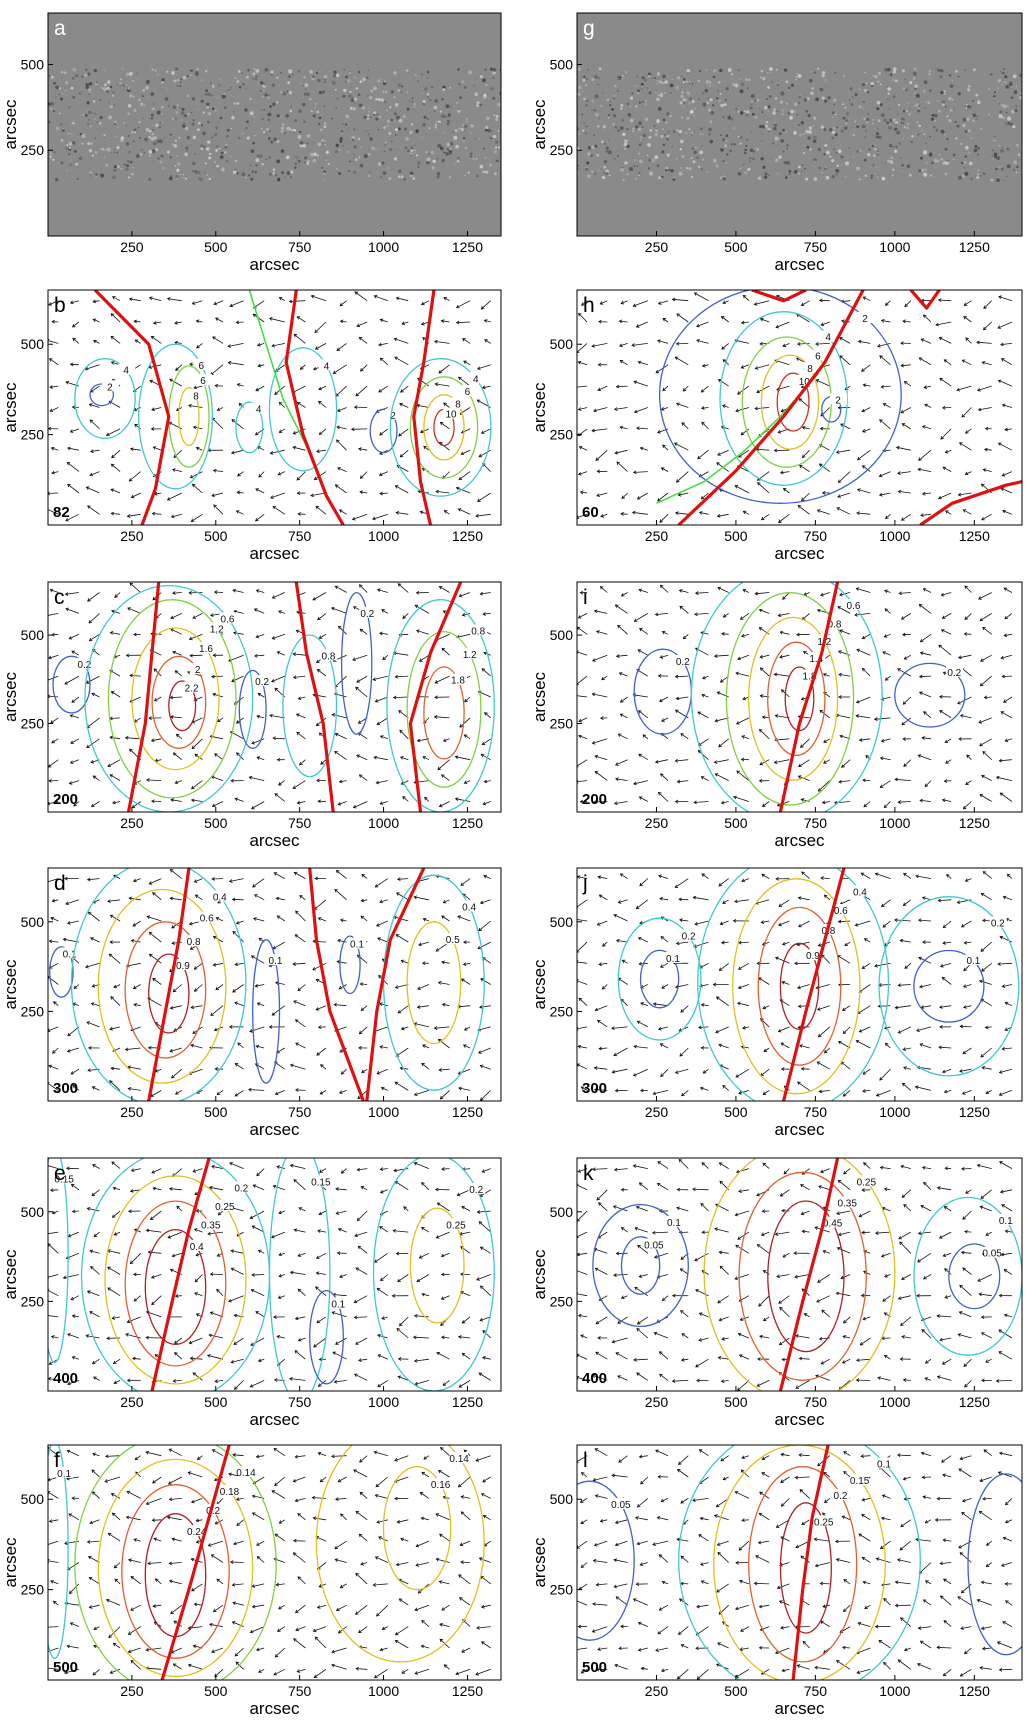 This screenshot has width=1029, height=1723. What do you see at coordinates (10, 696) in the screenshot?
I see `y-axis-label: arcsec` at bounding box center [10, 696].